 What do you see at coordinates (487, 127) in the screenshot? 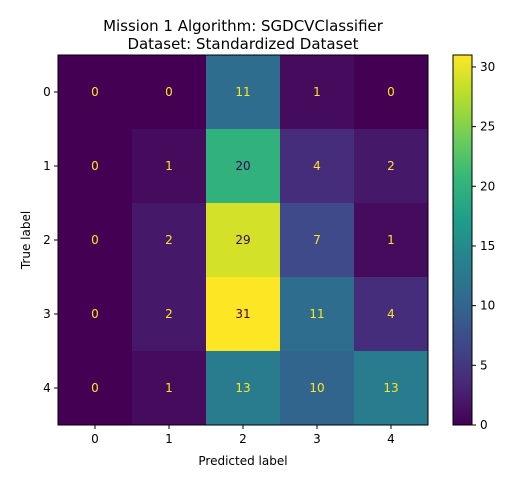
I see `colorbar-tick-label: 25` at bounding box center [487, 127].